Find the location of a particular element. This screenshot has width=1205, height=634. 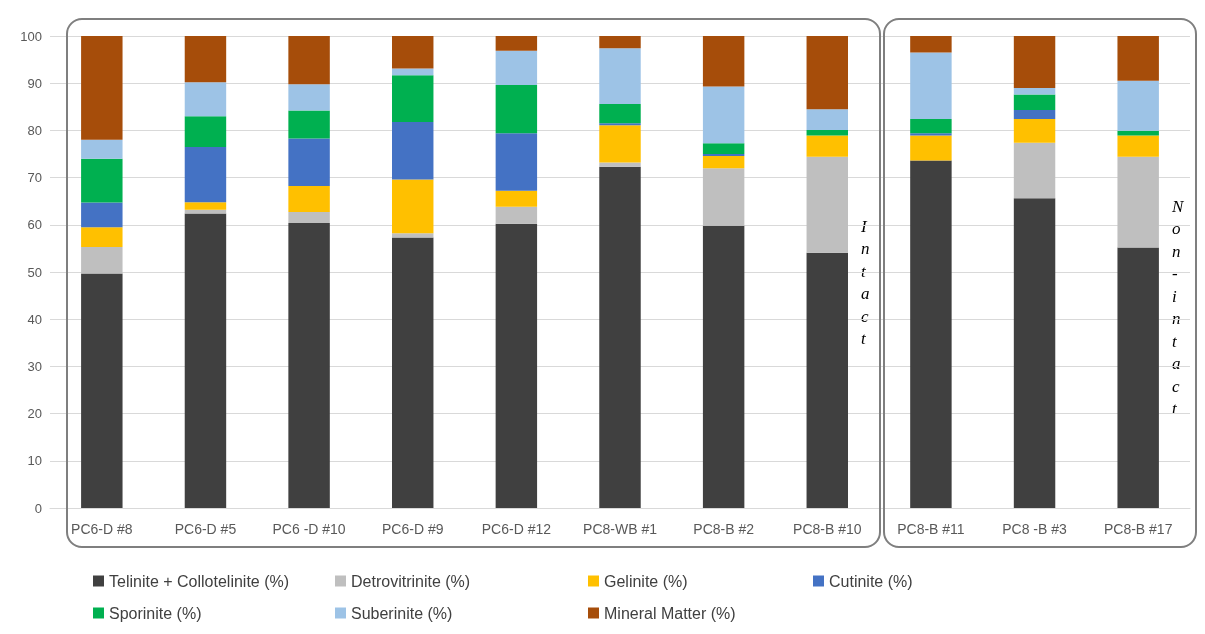

x-tick-label: PC8-B #10 is located at coordinates (827, 529).